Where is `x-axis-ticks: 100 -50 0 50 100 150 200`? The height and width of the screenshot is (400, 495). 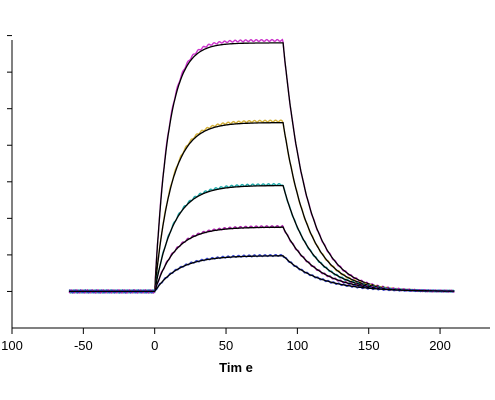 x-axis-ticks: 100 -50 0 50 100 150 200 is located at coordinates (226, 340).